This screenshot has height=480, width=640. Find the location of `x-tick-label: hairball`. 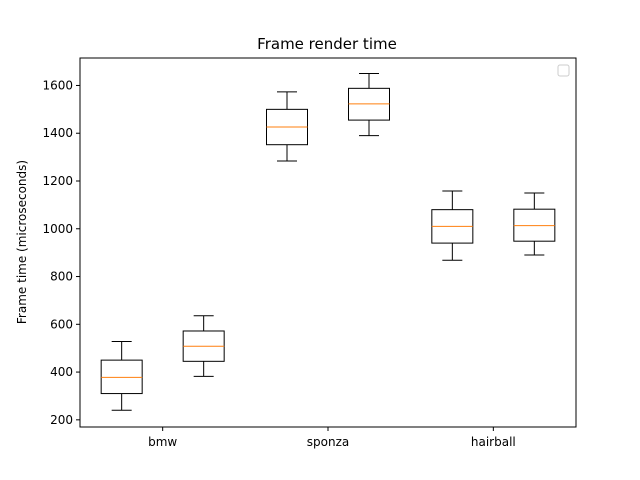

x-tick-label: hairball is located at coordinates (493, 442).